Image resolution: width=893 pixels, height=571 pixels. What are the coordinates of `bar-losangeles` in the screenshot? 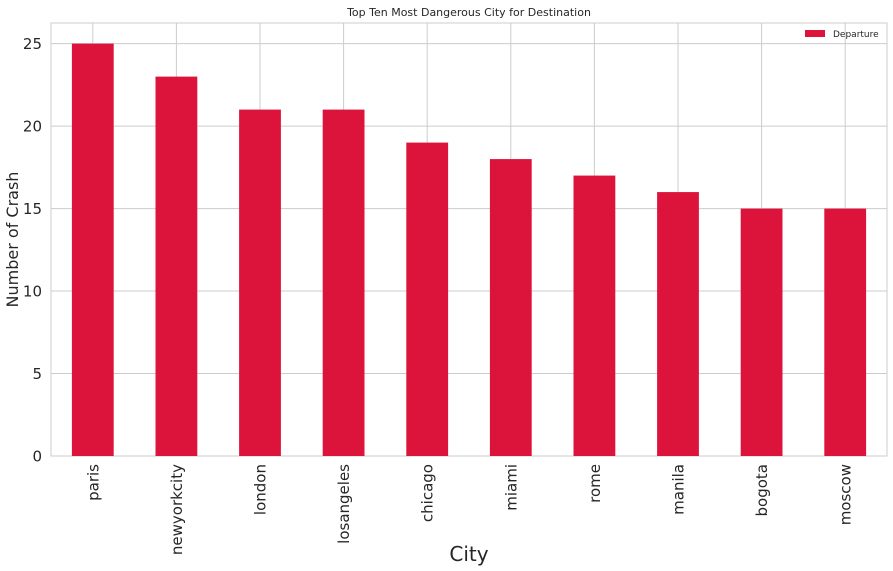 It's located at (343, 282).